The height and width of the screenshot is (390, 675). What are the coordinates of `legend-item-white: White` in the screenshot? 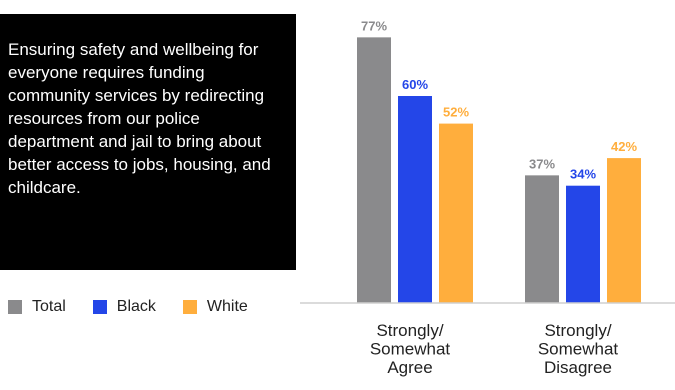 It's located at (215, 307).